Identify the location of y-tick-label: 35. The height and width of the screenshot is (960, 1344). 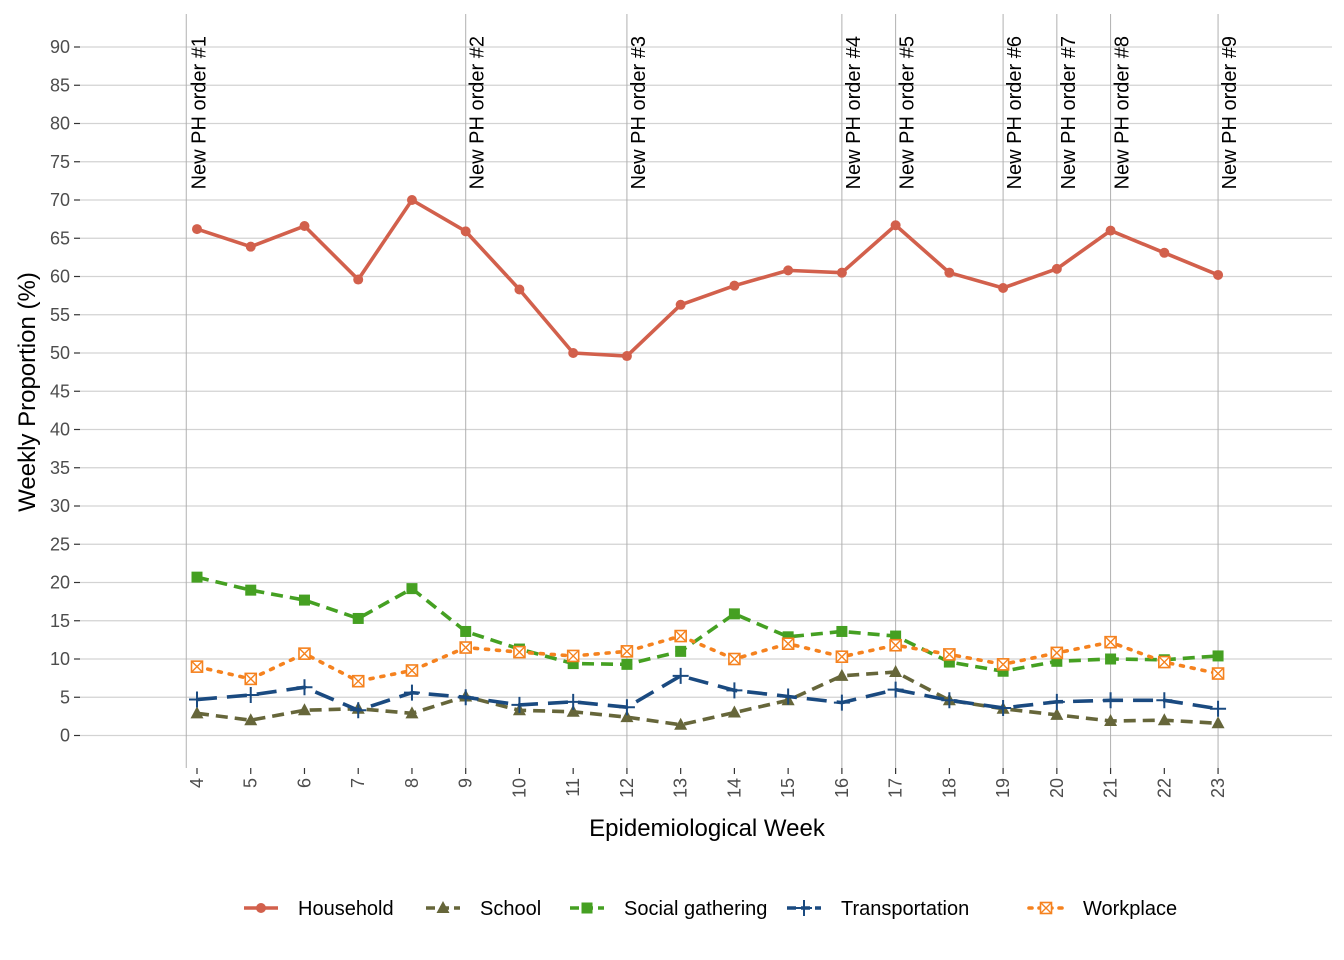
(60, 468).